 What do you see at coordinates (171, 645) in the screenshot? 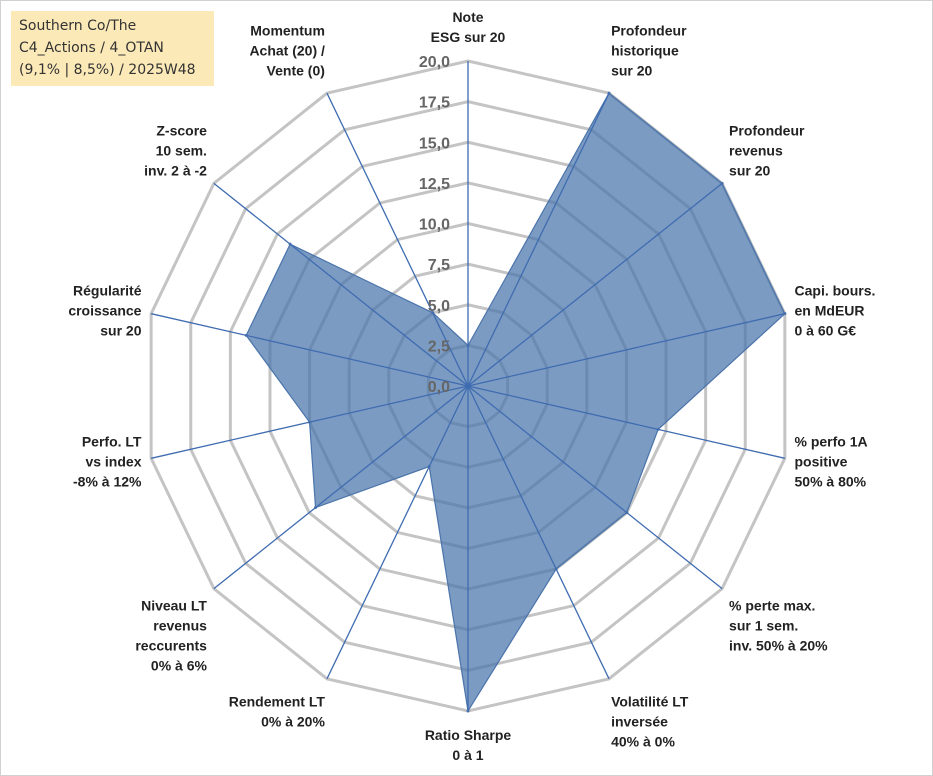
I see `radar-axis-label: reccurents` at bounding box center [171, 645].